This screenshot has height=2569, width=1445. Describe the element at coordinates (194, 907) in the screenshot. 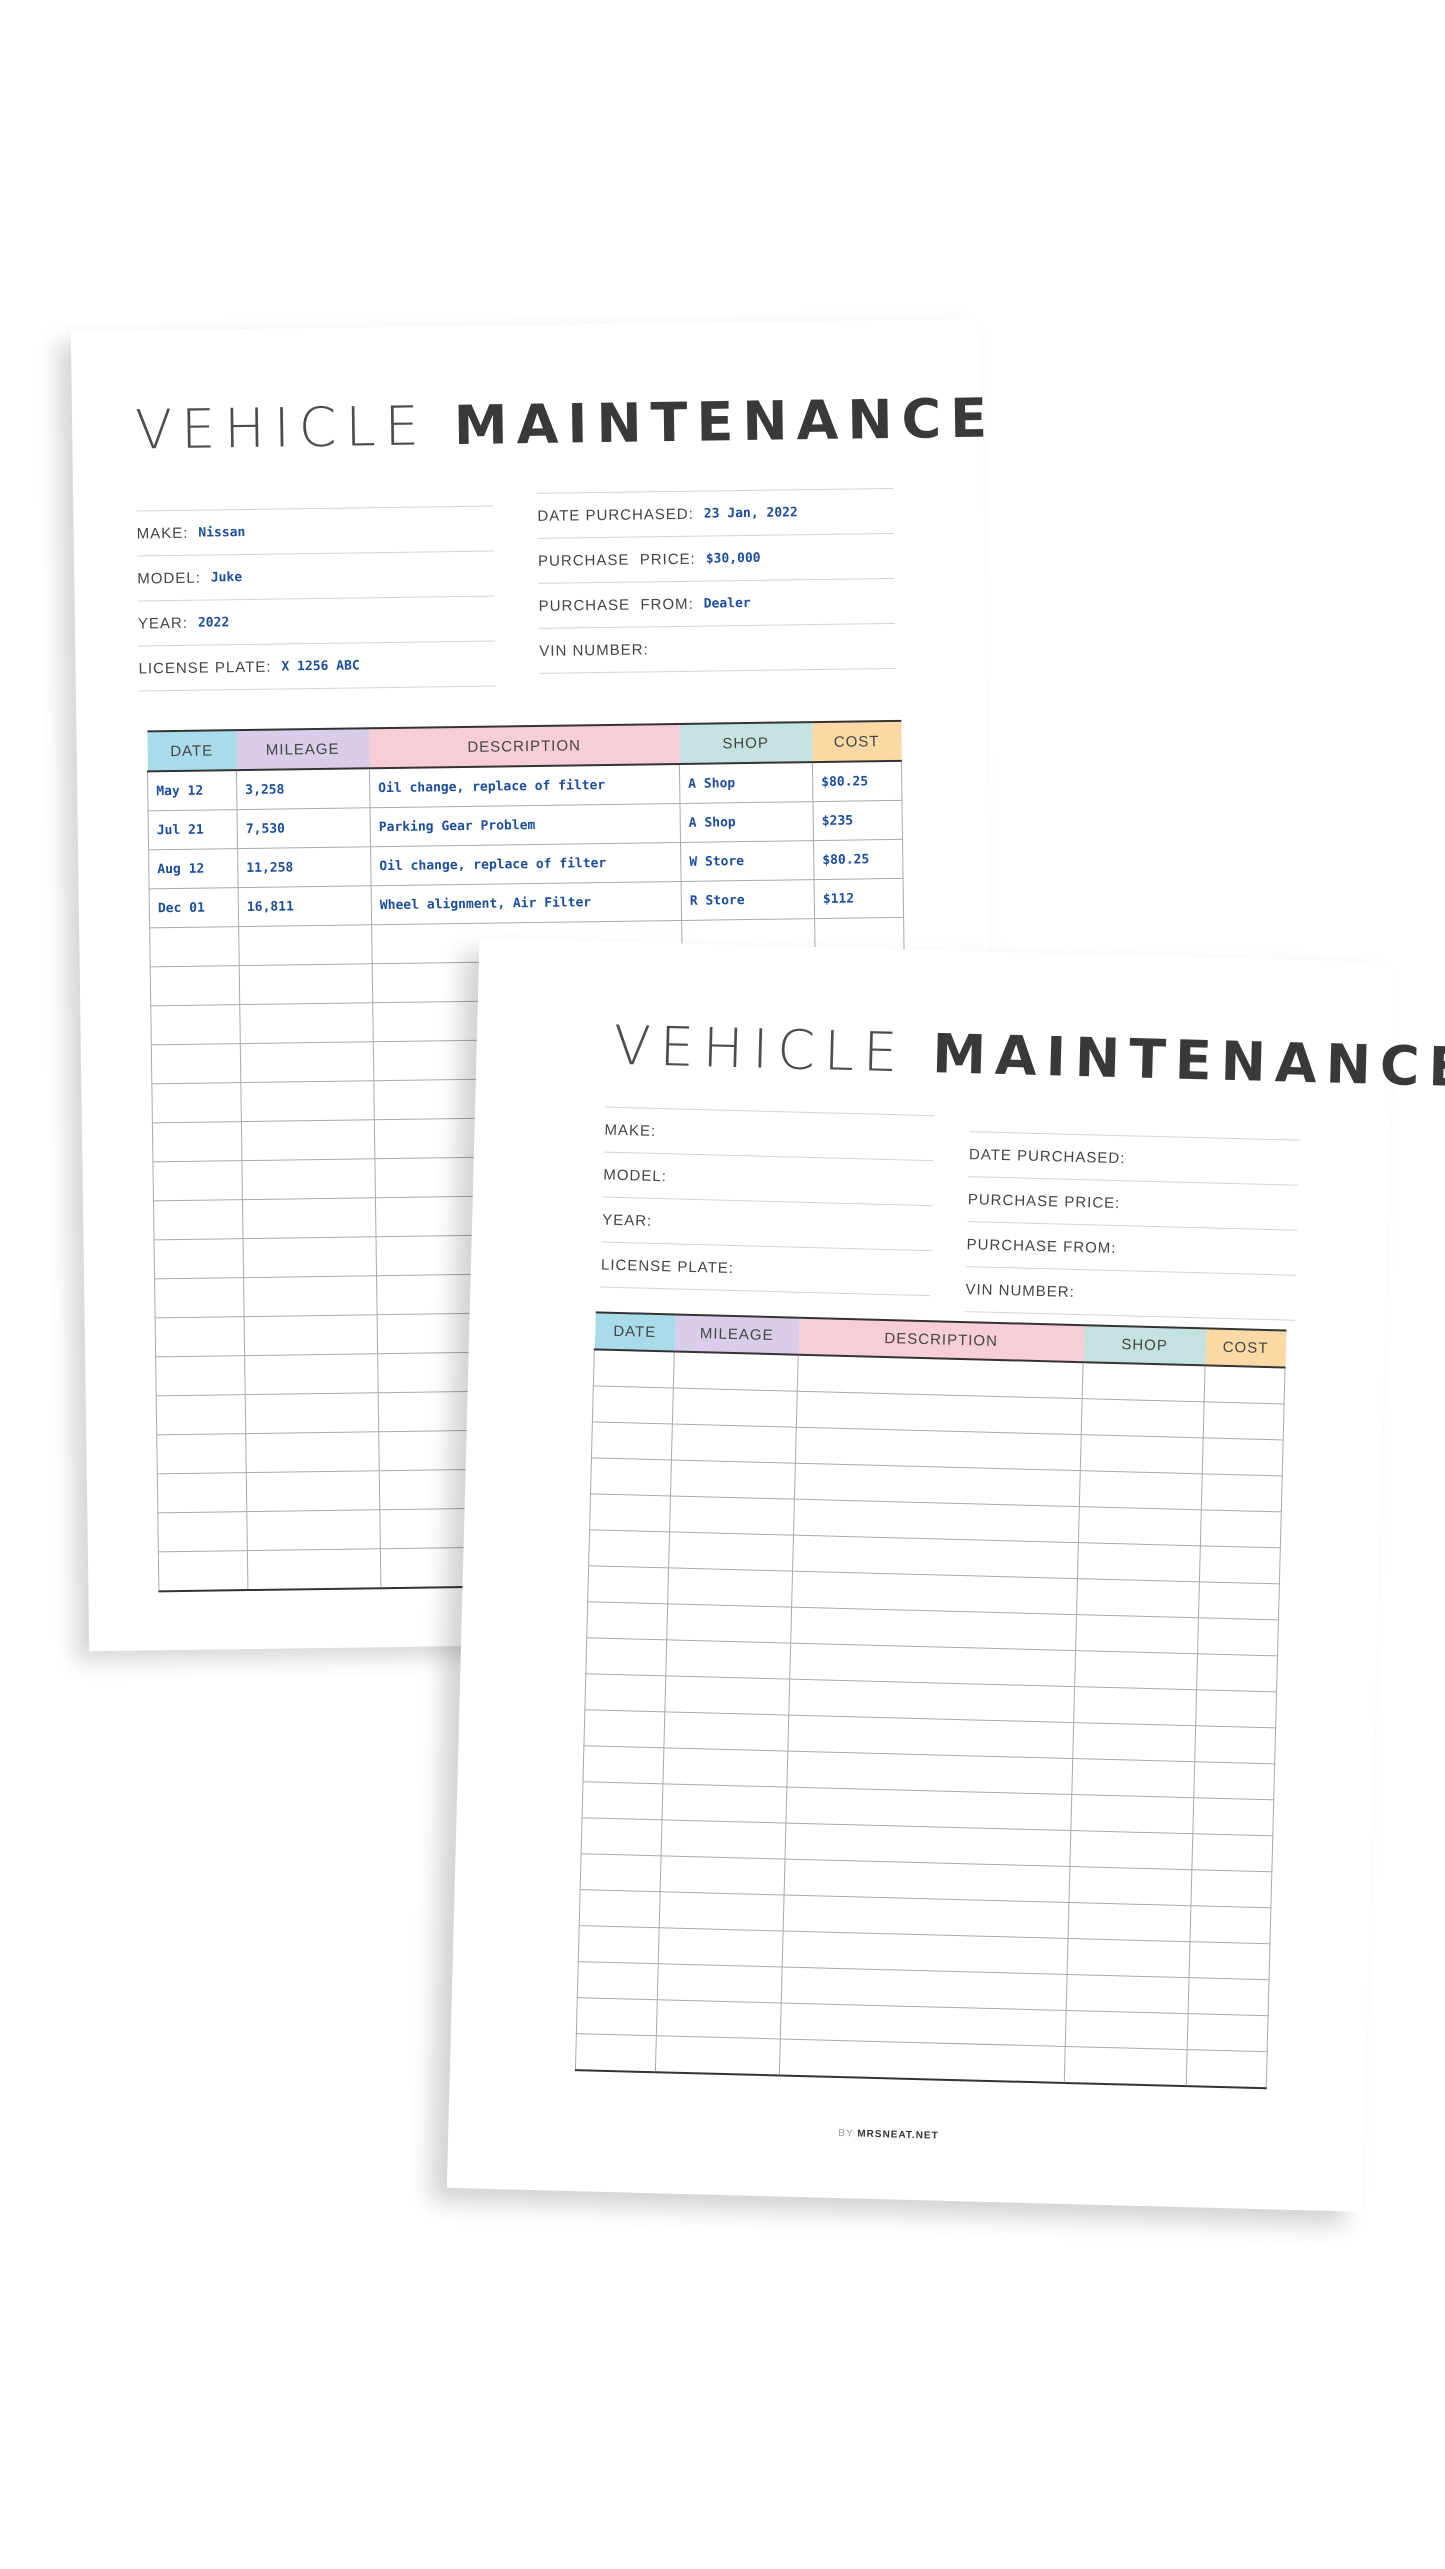

I see `table-cell: Dec 01` at that location.